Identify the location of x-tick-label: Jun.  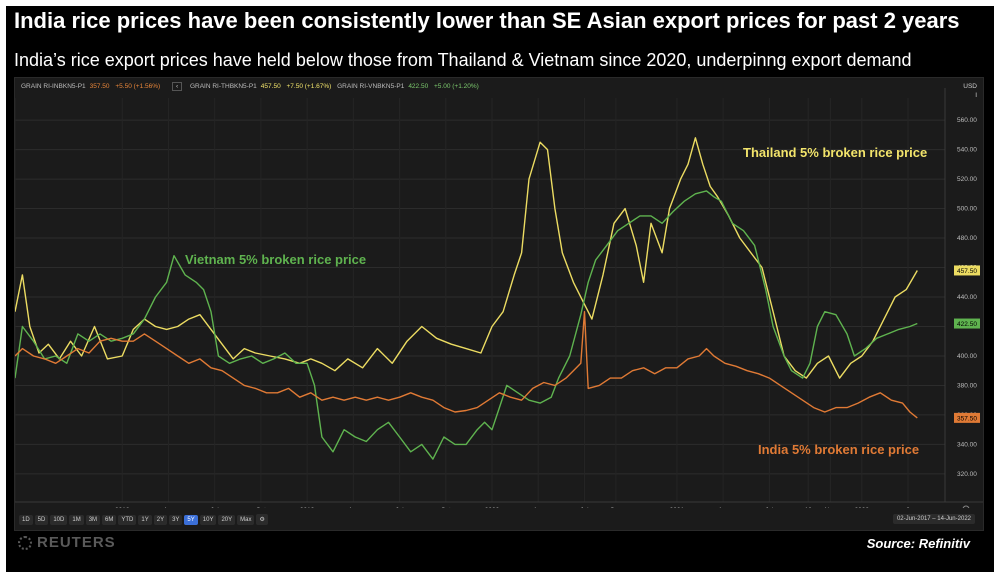
(18, 507).